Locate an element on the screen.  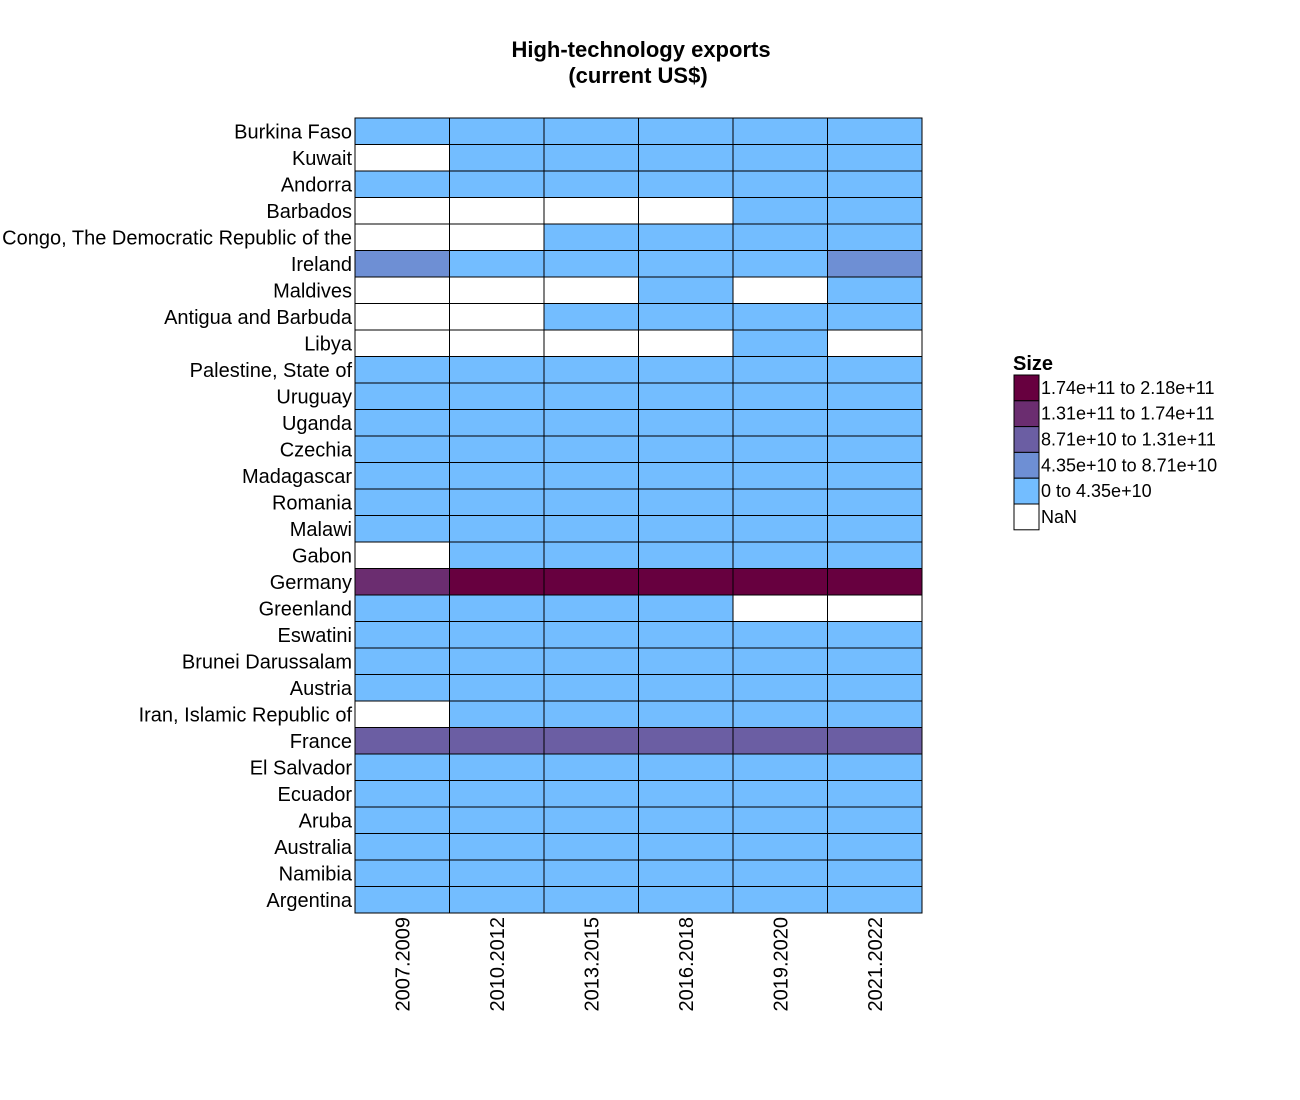
heatmap-cell-kuwait-2010-2012 is located at coordinates (497, 158).